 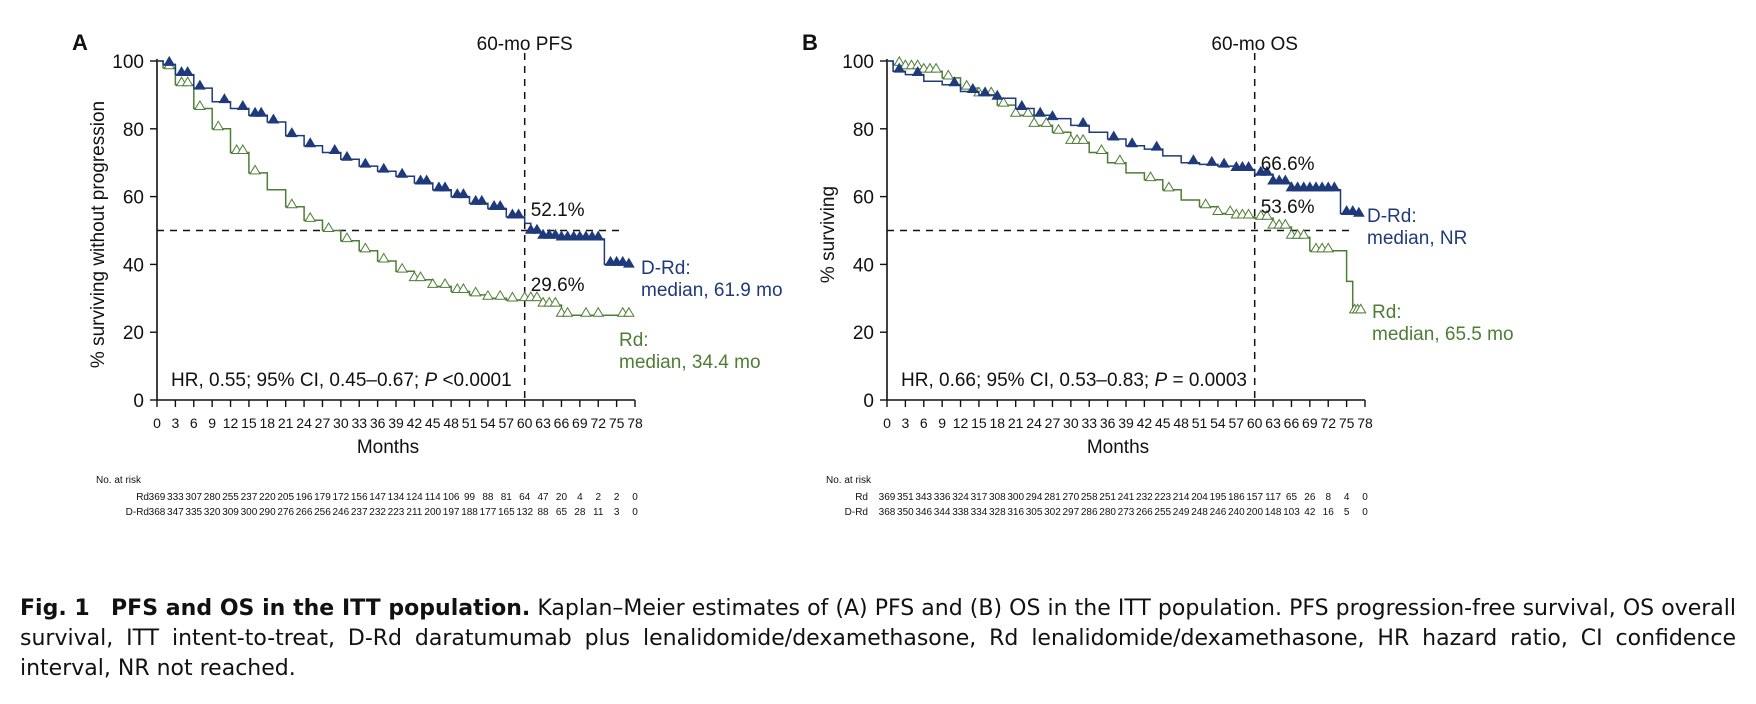 I want to click on x-tick-label: 45, so click(x=433, y=423).